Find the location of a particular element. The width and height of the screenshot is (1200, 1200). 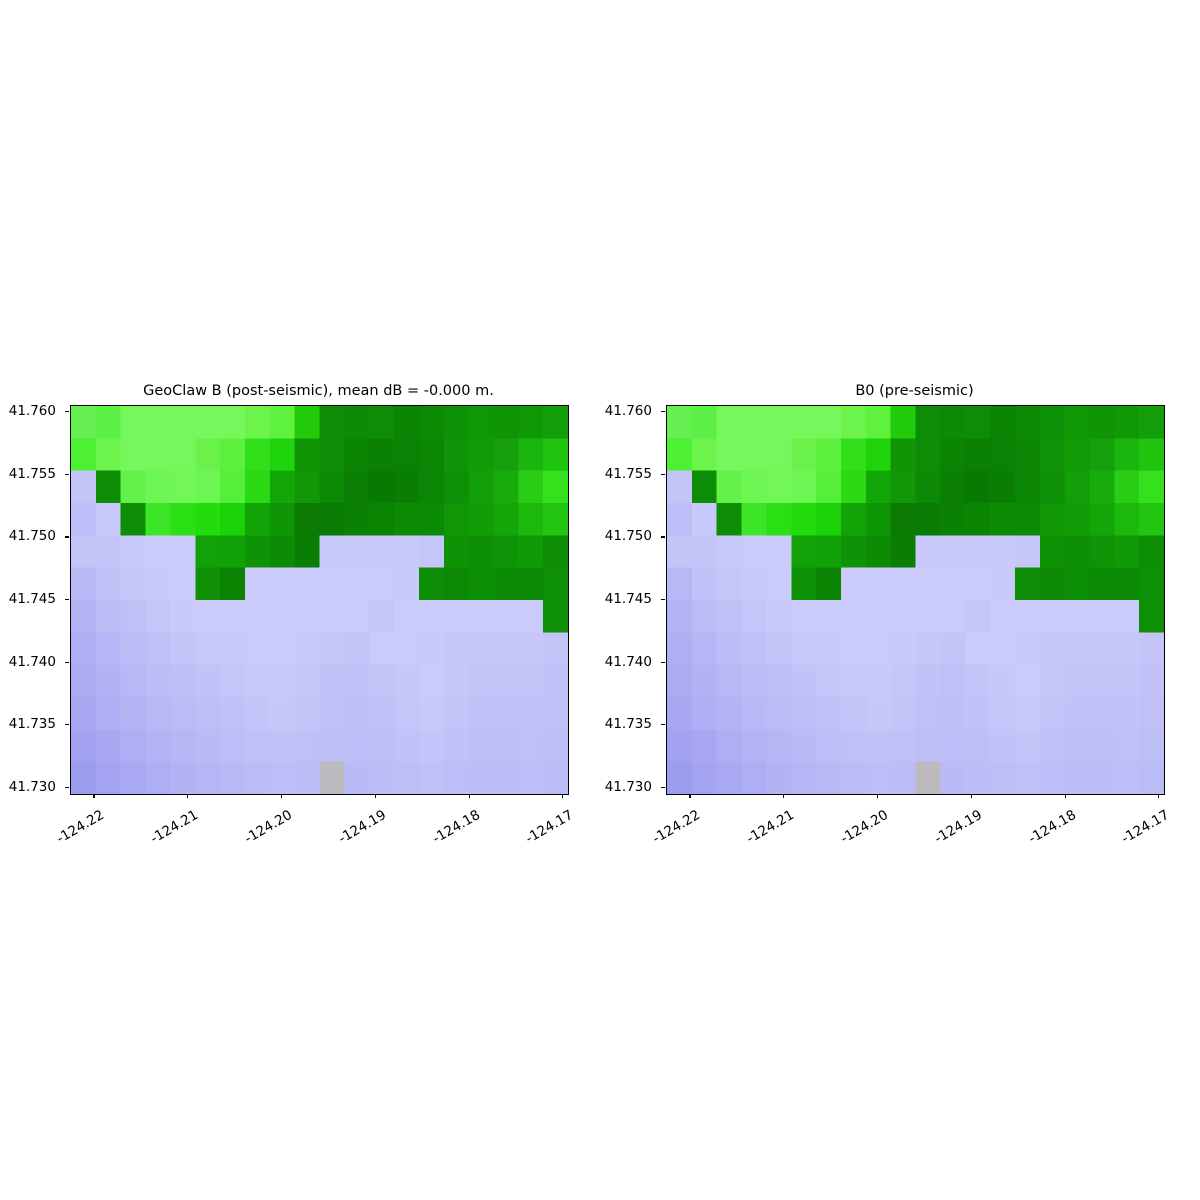

right-panel-xtick-label: -124.22 is located at coordinates (677, 827).